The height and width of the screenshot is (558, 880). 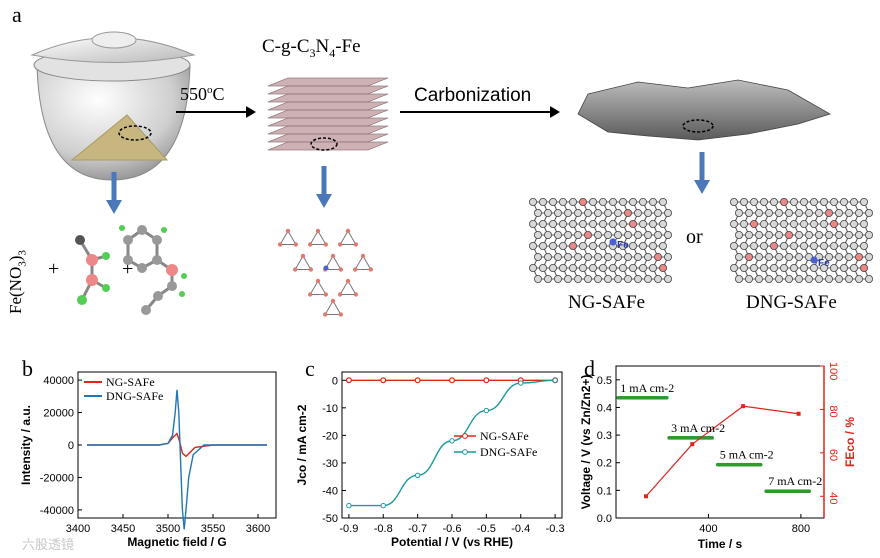 What do you see at coordinates (814, 260) in the screenshot?
I see `fe-center-atom` at bounding box center [814, 260].